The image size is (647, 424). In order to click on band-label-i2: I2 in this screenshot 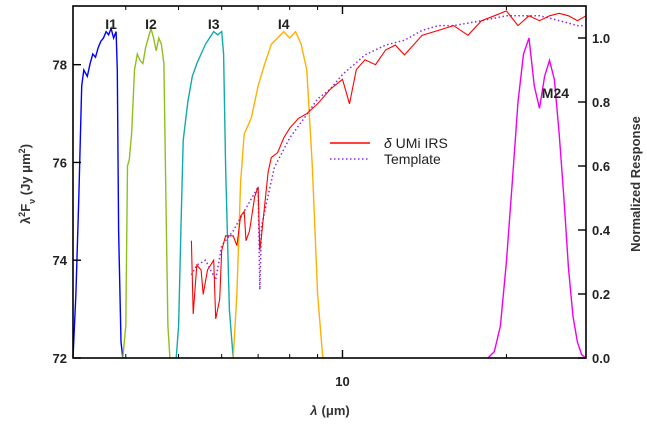, I will do `click(151, 24)`.